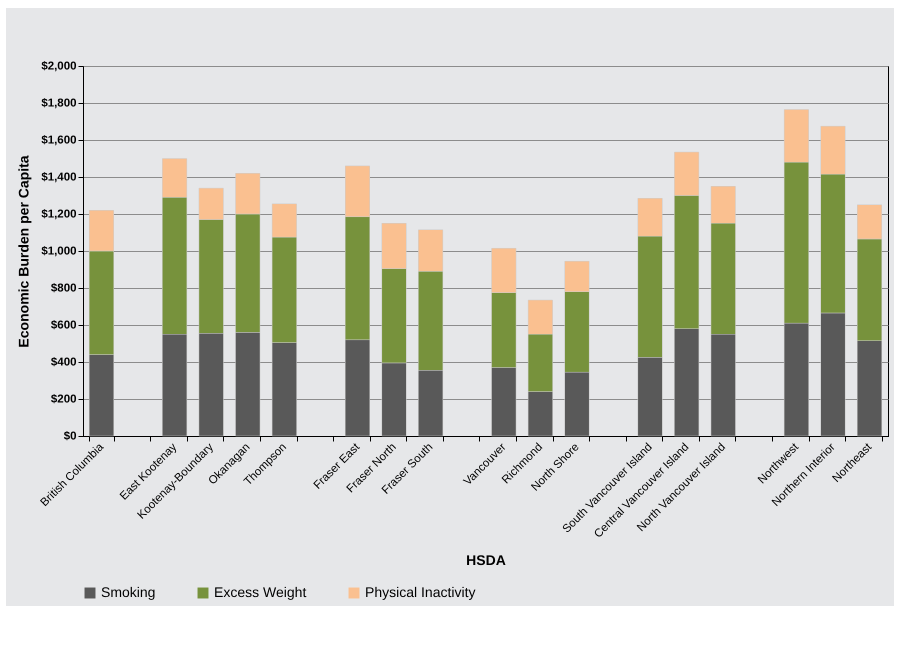  Describe the element at coordinates (63, 400) in the screenshot. I see `y-tick-label: $200` at that location.